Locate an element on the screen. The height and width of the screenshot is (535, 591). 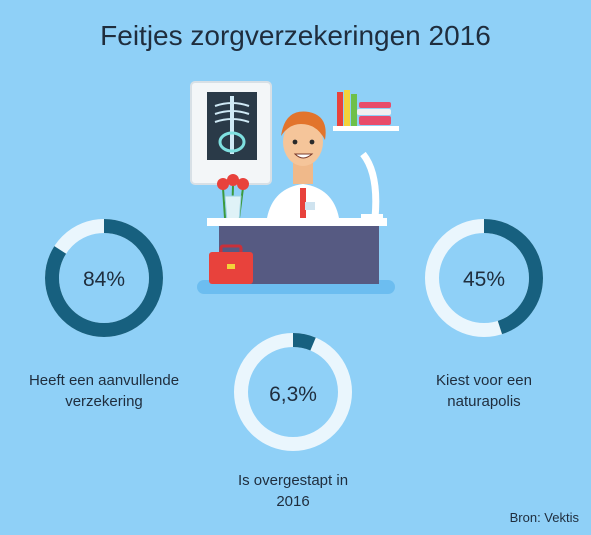
donut-value-aanvullend: 84% is located at coordinates (104, 279).